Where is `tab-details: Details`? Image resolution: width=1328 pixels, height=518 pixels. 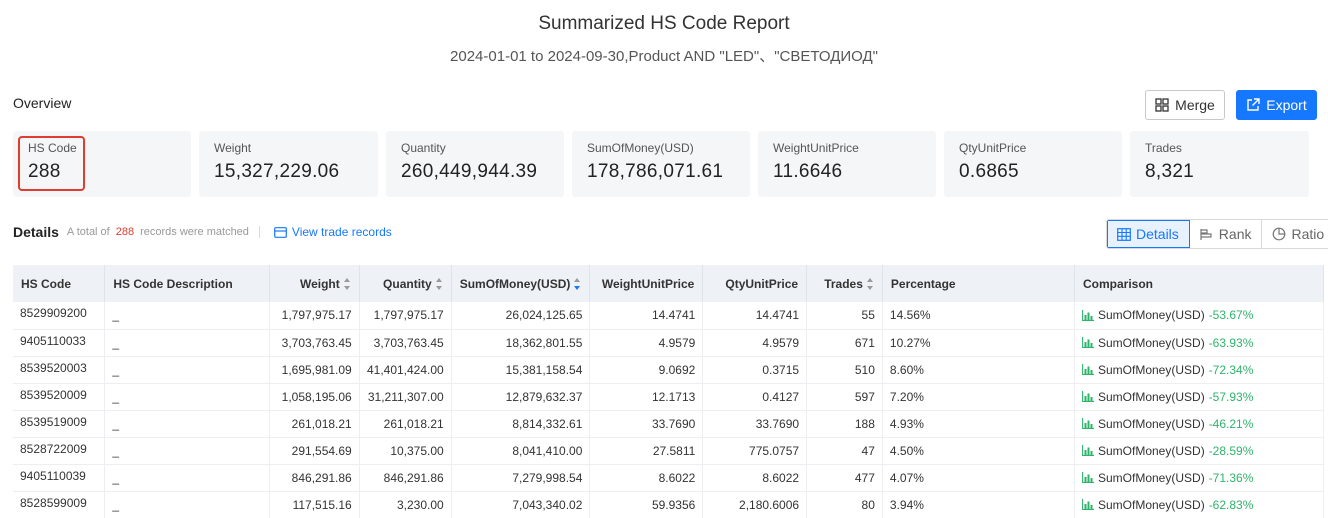 tab-details: Details is located at coordinates (1148, 234).